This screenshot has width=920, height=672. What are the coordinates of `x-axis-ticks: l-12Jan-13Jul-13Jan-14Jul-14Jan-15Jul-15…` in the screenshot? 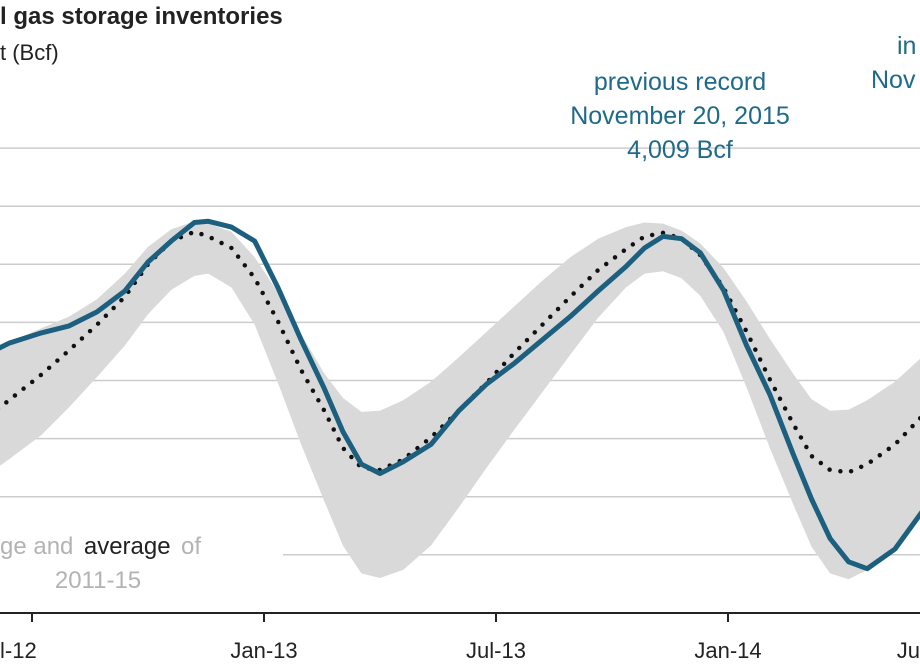 It's located at (460, 638).